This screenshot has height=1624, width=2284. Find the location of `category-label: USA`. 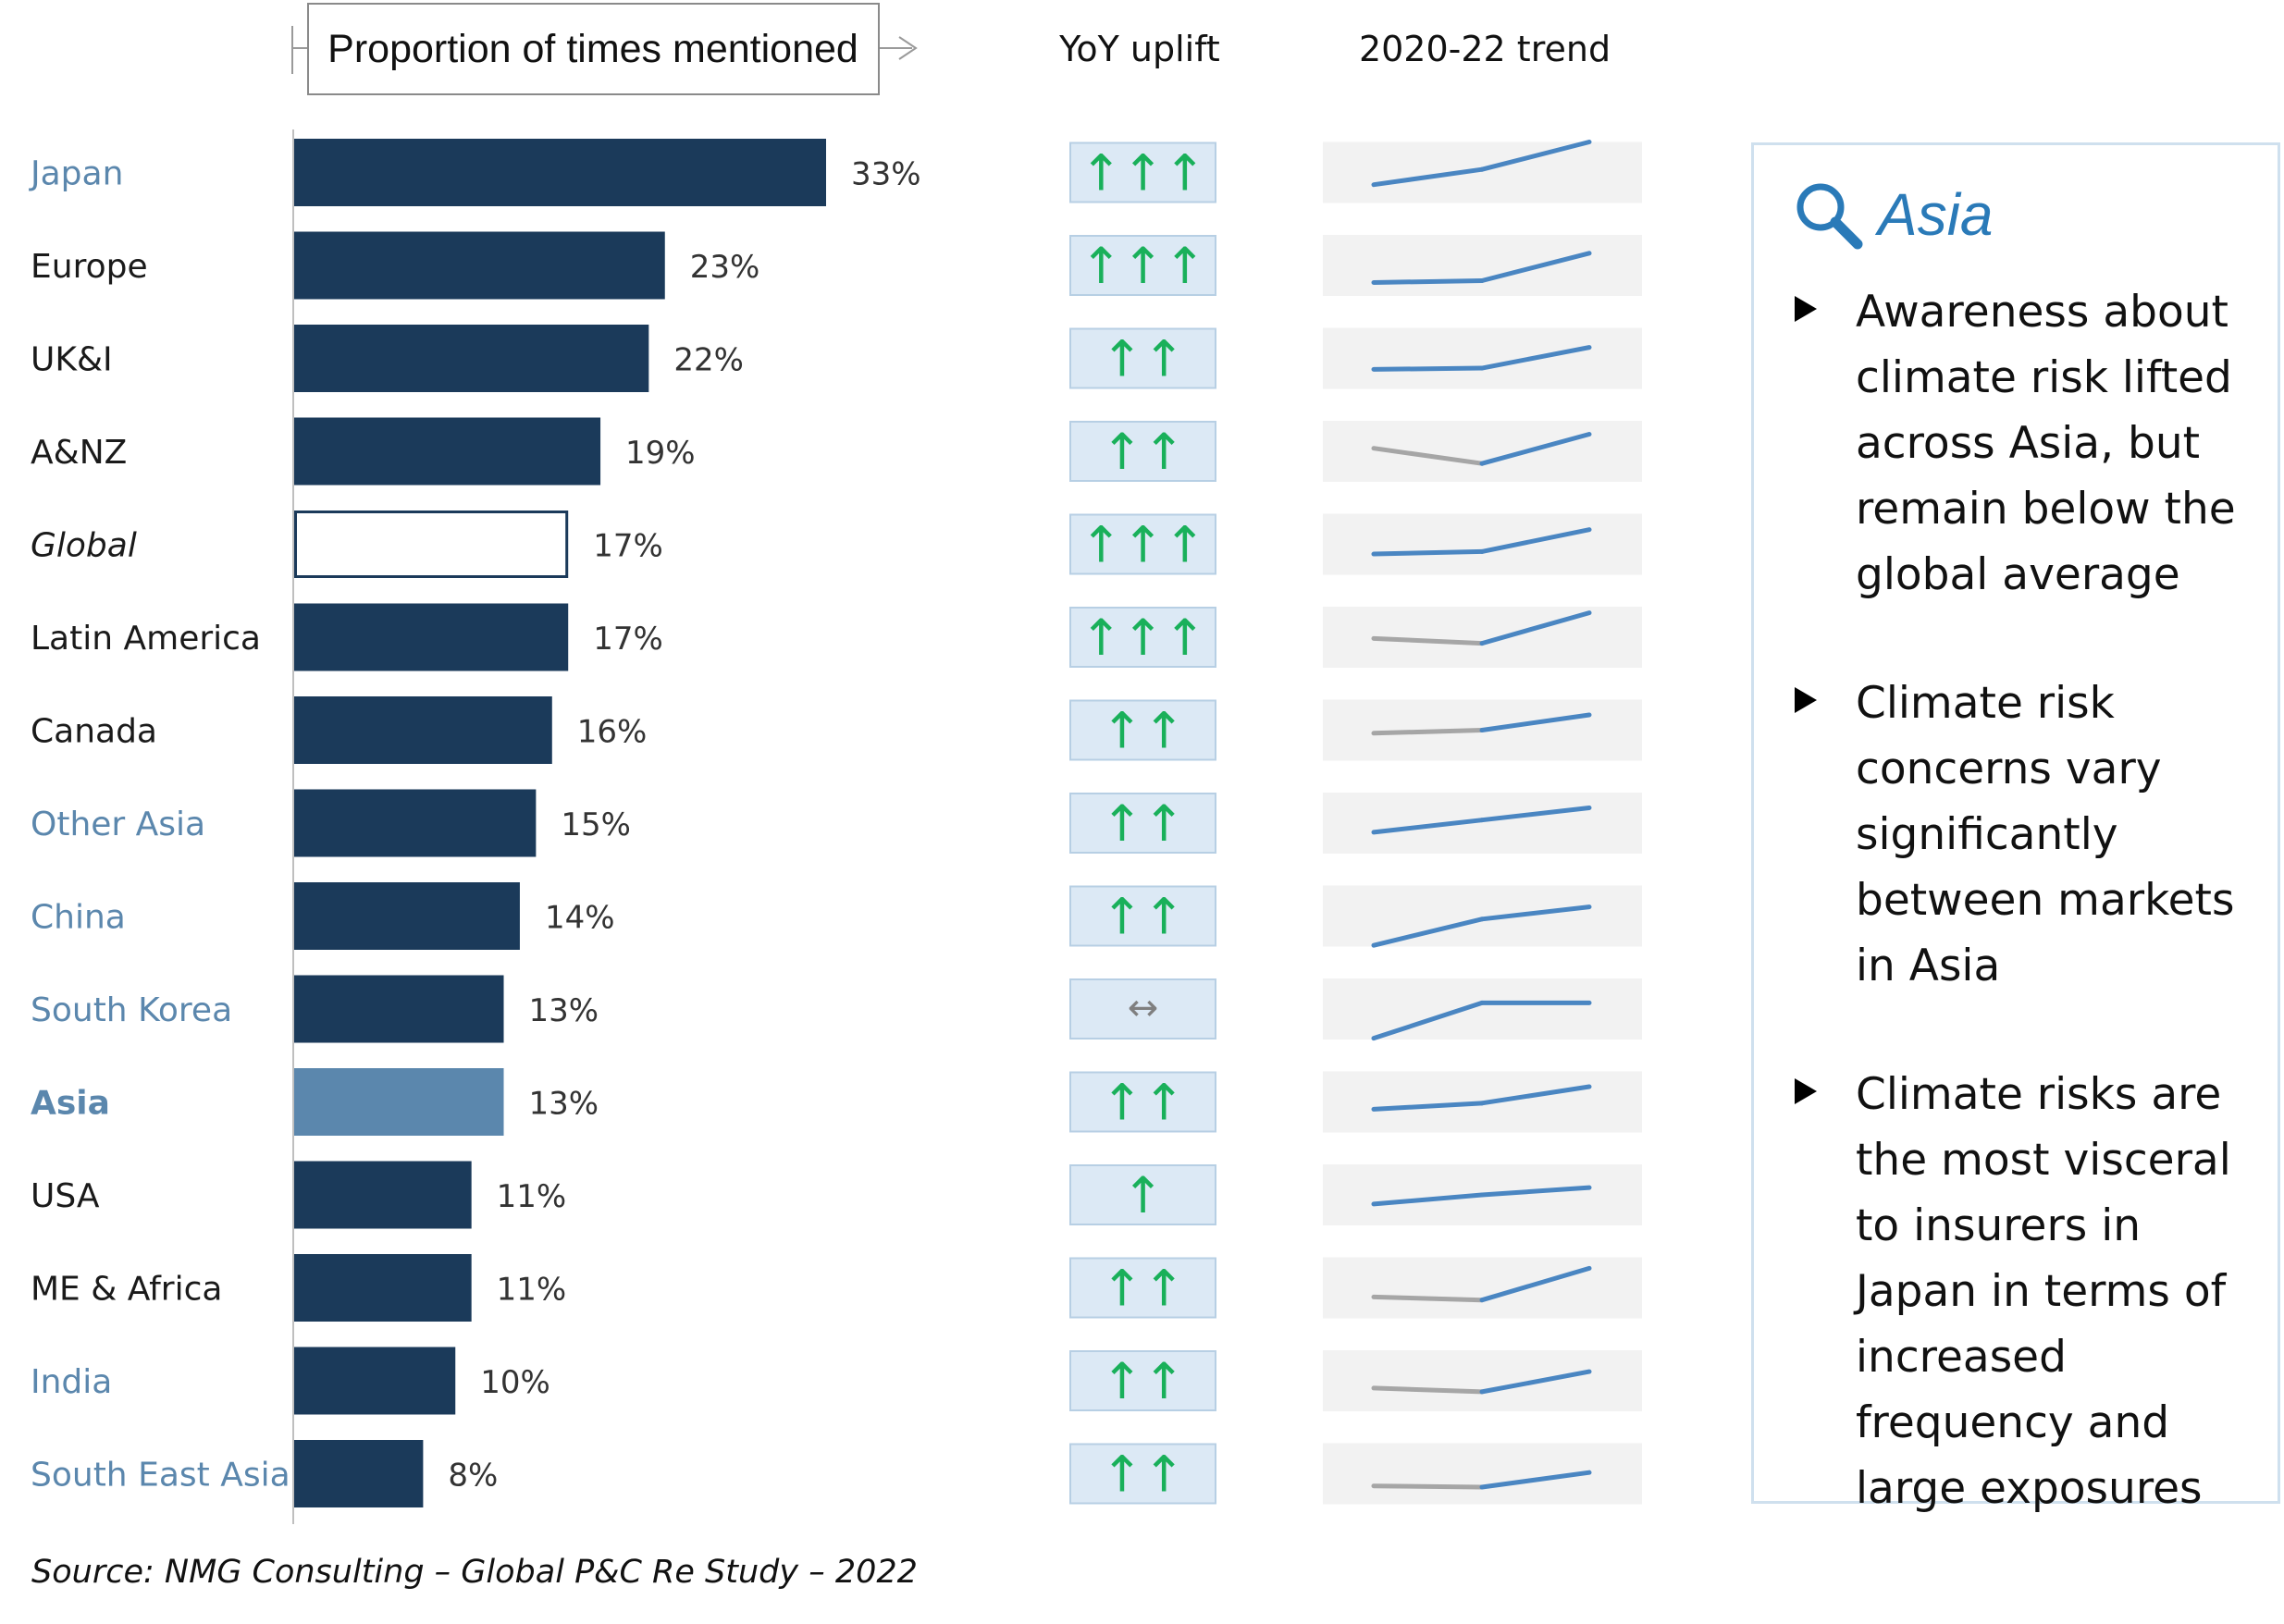

category-label: USA is located at coordinates (65, 1196).